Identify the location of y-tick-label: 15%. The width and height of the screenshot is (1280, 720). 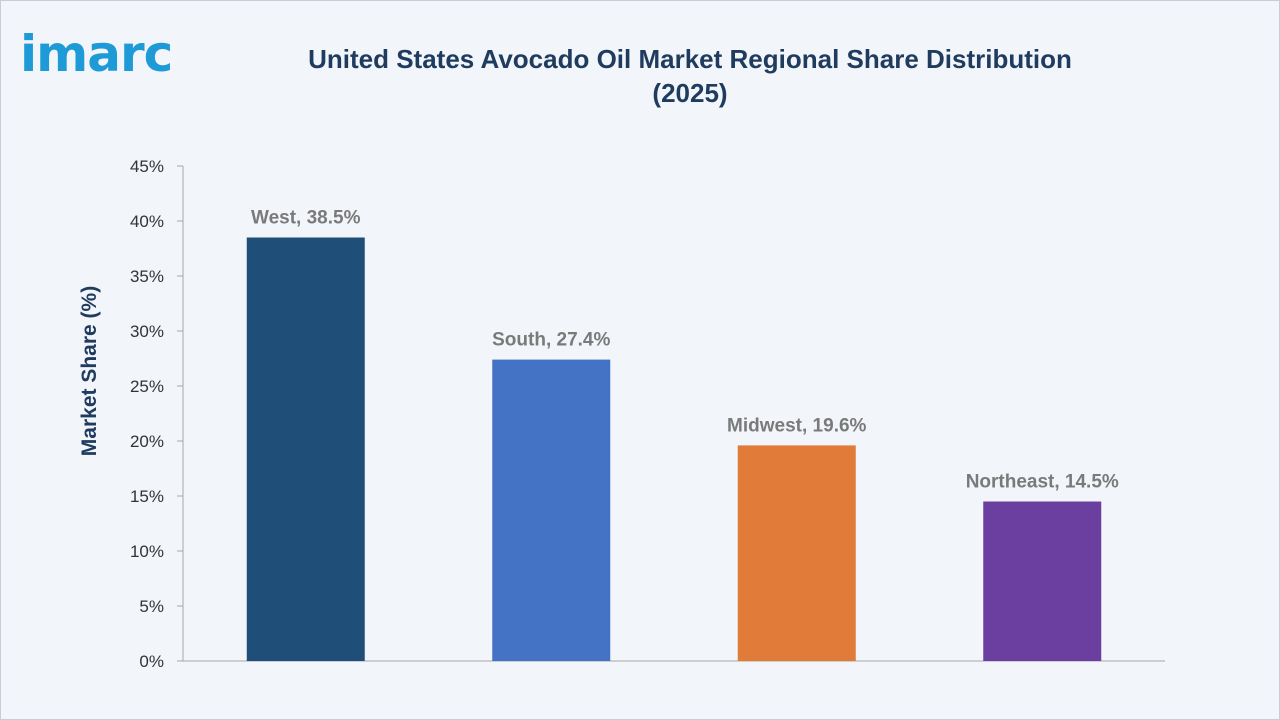
(147, 496).